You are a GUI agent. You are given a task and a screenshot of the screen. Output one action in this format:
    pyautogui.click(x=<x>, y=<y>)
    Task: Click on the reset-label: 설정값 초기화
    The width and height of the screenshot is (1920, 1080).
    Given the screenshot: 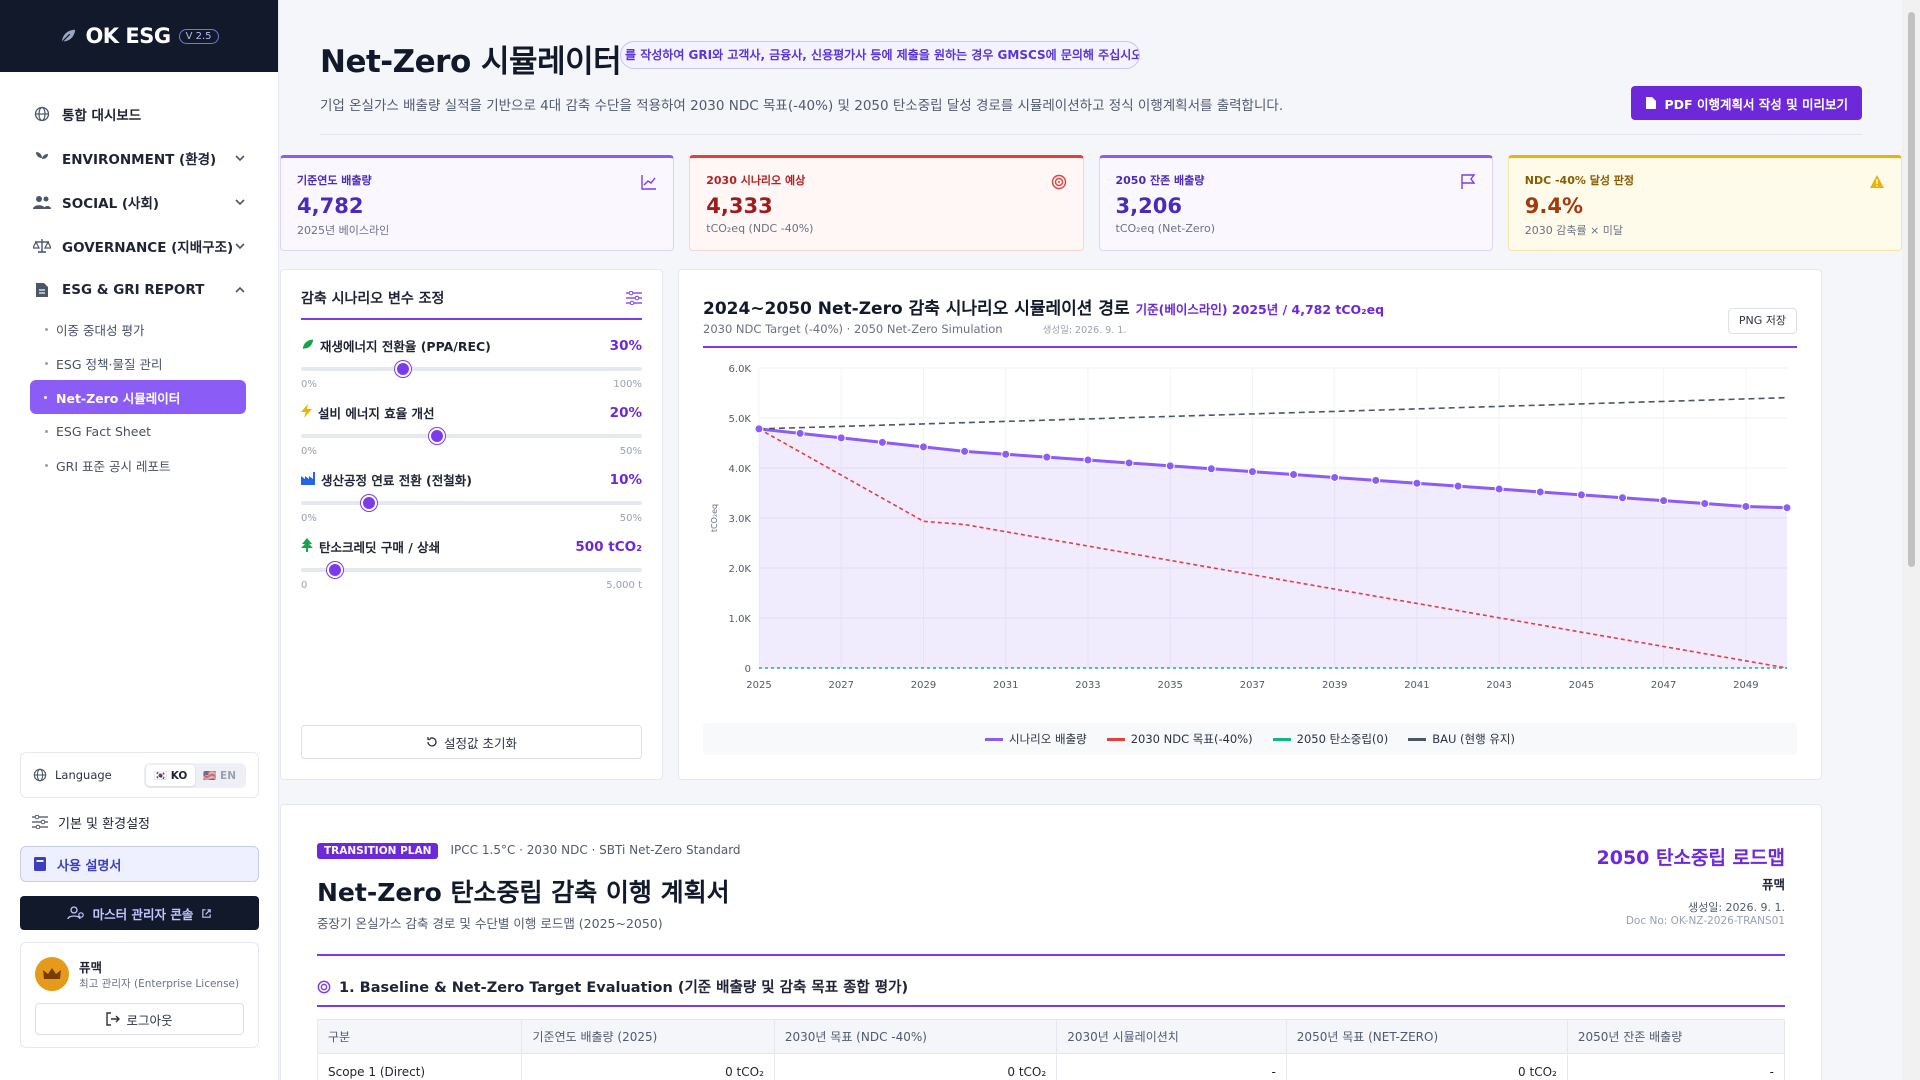 What is the action you would take?
    pyautogui.click(x=480, y=743)
    